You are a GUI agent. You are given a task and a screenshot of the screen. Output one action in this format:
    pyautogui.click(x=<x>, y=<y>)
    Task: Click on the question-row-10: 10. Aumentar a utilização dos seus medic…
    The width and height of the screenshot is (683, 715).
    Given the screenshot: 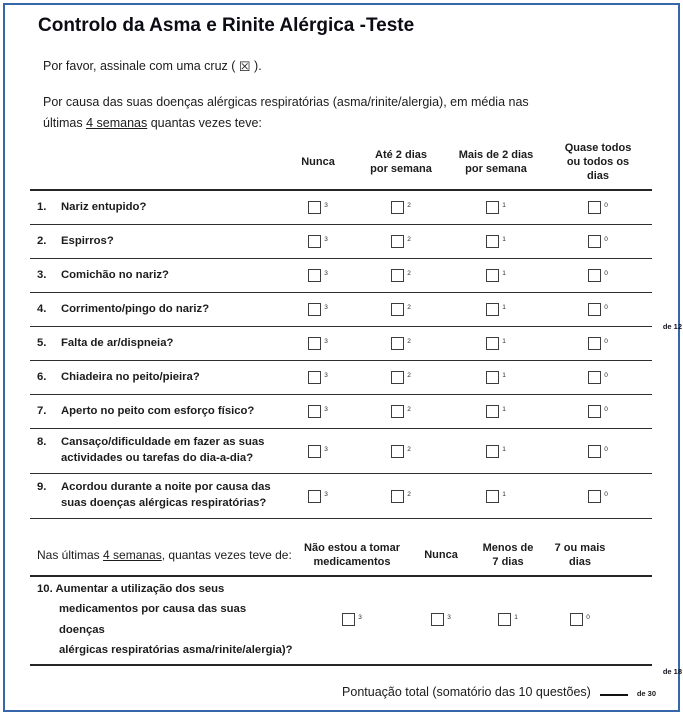 What is the action you would take?
    pyautogui.click(x=356, y=626)
    